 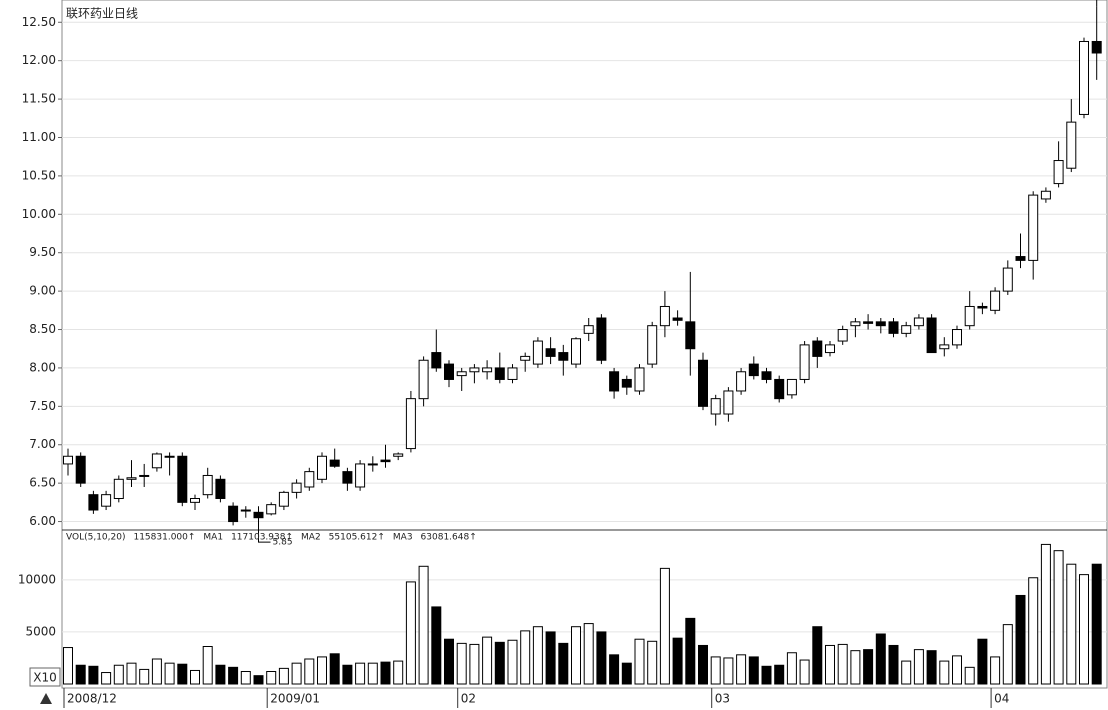 I want to click on volume-legend: 115831.000↑, so click(x=164, y=538).